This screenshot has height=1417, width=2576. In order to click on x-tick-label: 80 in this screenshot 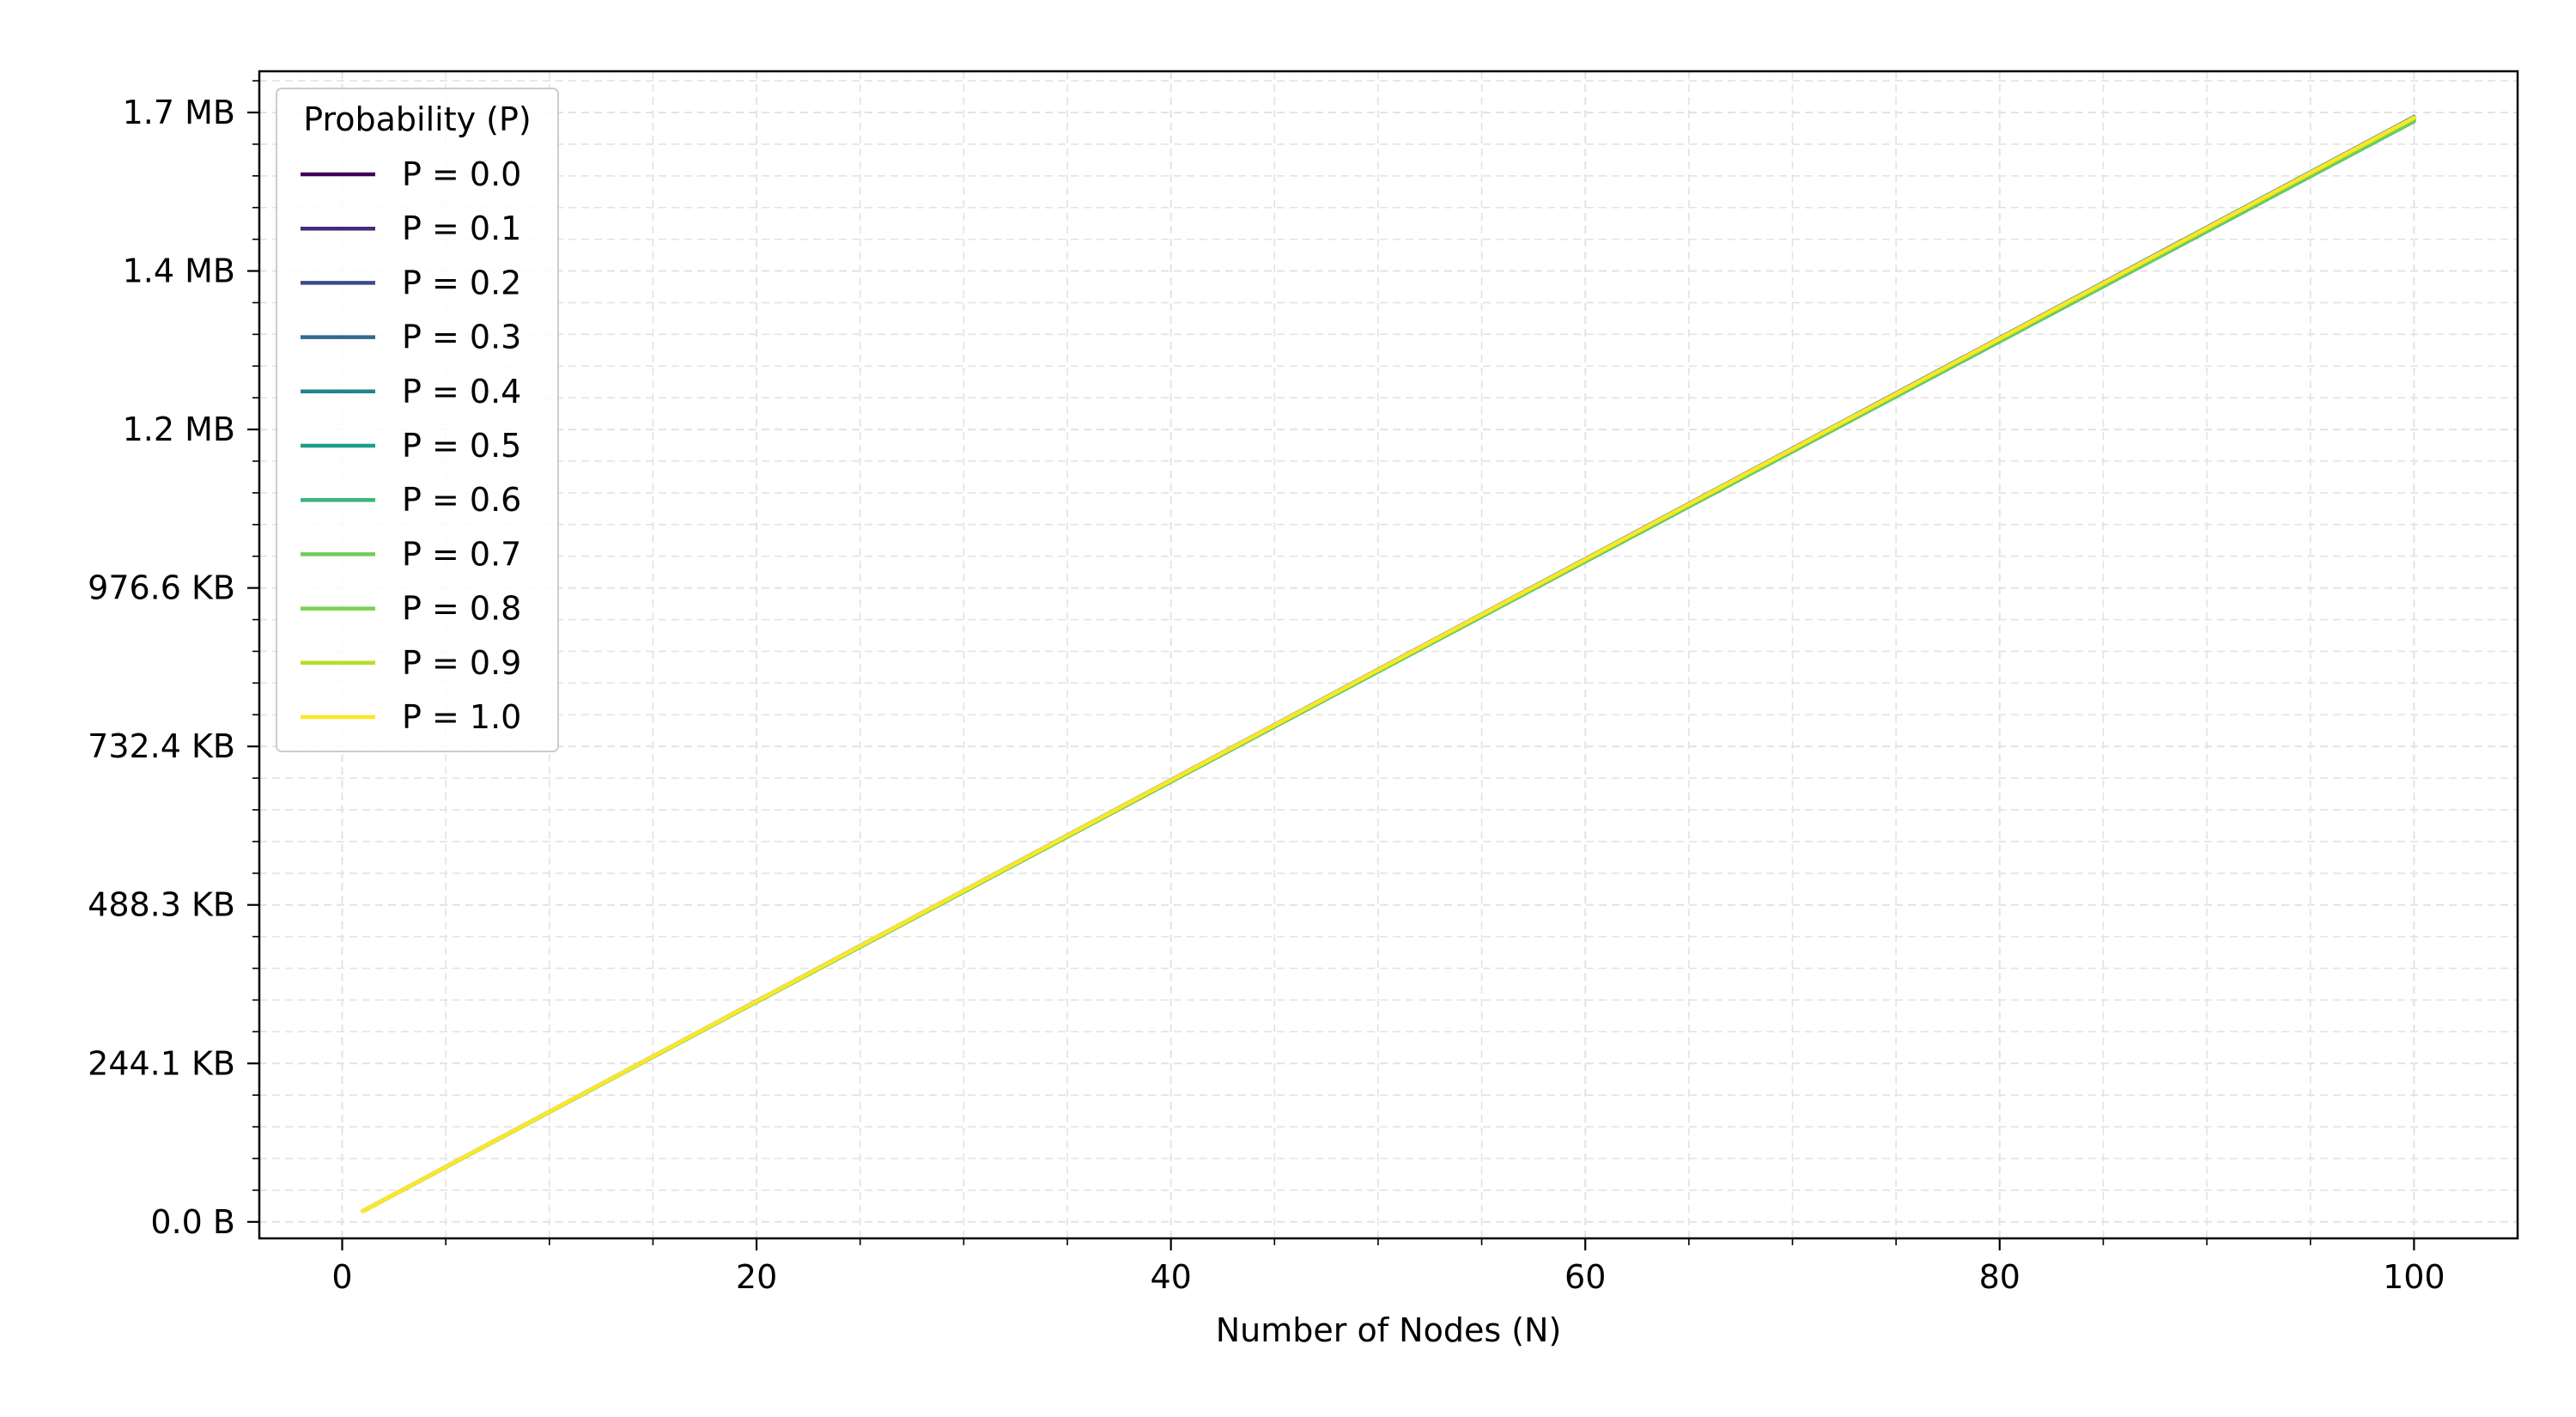, I will do `click(1999, 1277)`.